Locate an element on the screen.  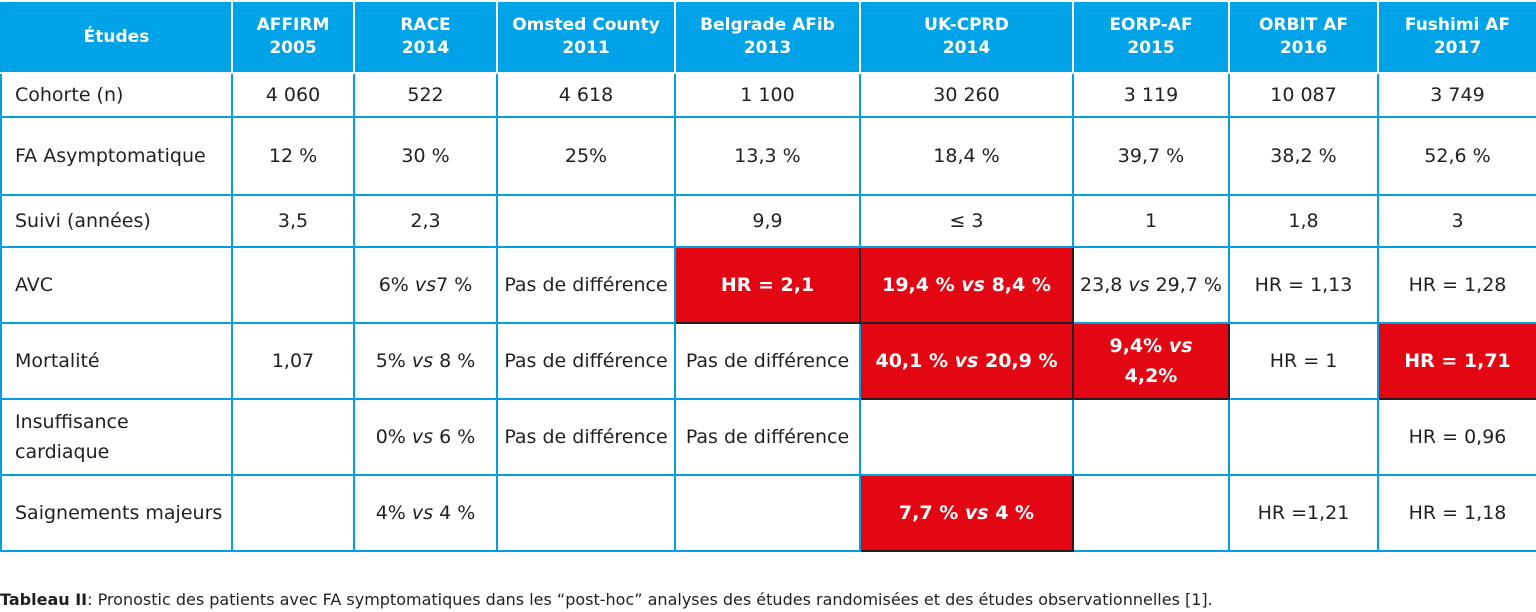
table-cell: 1 is located at coordinates (1151, 221).